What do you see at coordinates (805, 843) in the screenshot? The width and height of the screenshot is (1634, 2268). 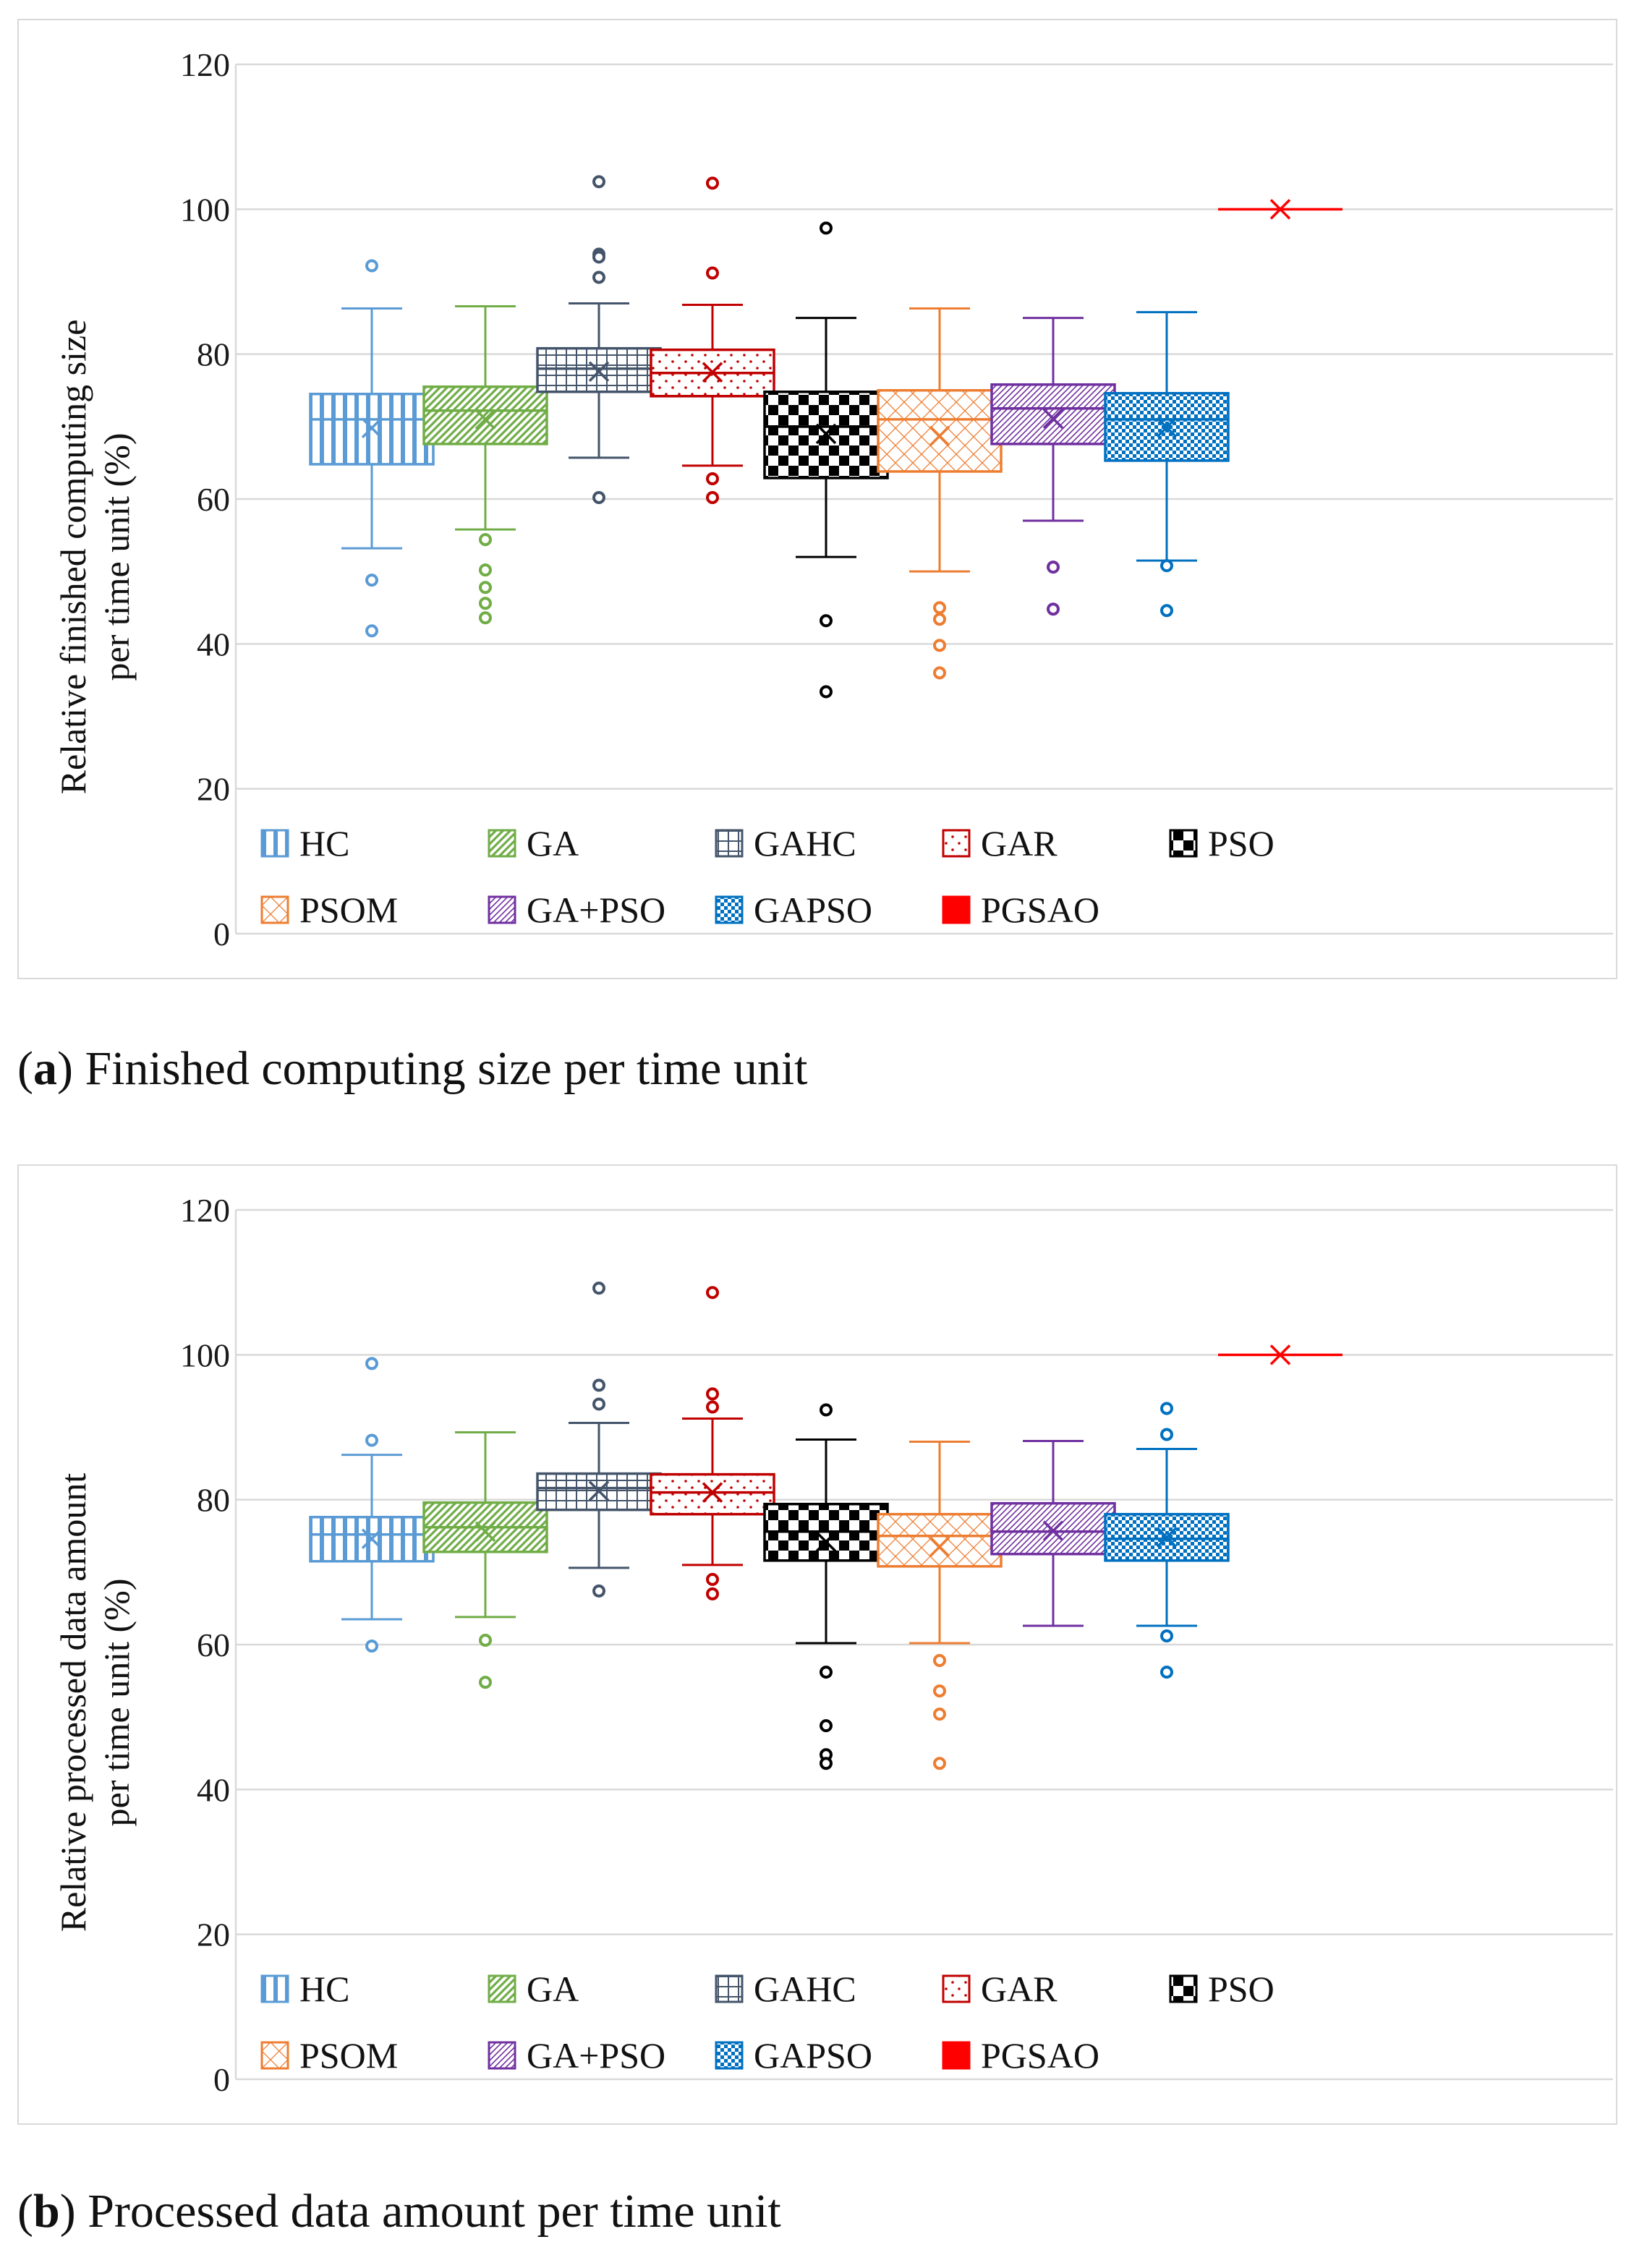 I see `legend-label: GAHC` at bounding box center [805, 843].